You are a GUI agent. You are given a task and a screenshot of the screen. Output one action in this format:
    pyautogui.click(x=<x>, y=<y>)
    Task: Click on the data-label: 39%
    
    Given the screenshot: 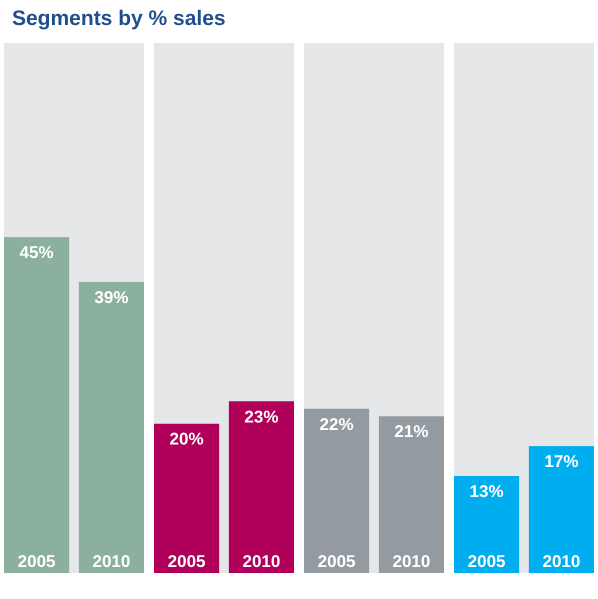 What is the action you would take?
    pyautogui.click(x=111, y=297)
    